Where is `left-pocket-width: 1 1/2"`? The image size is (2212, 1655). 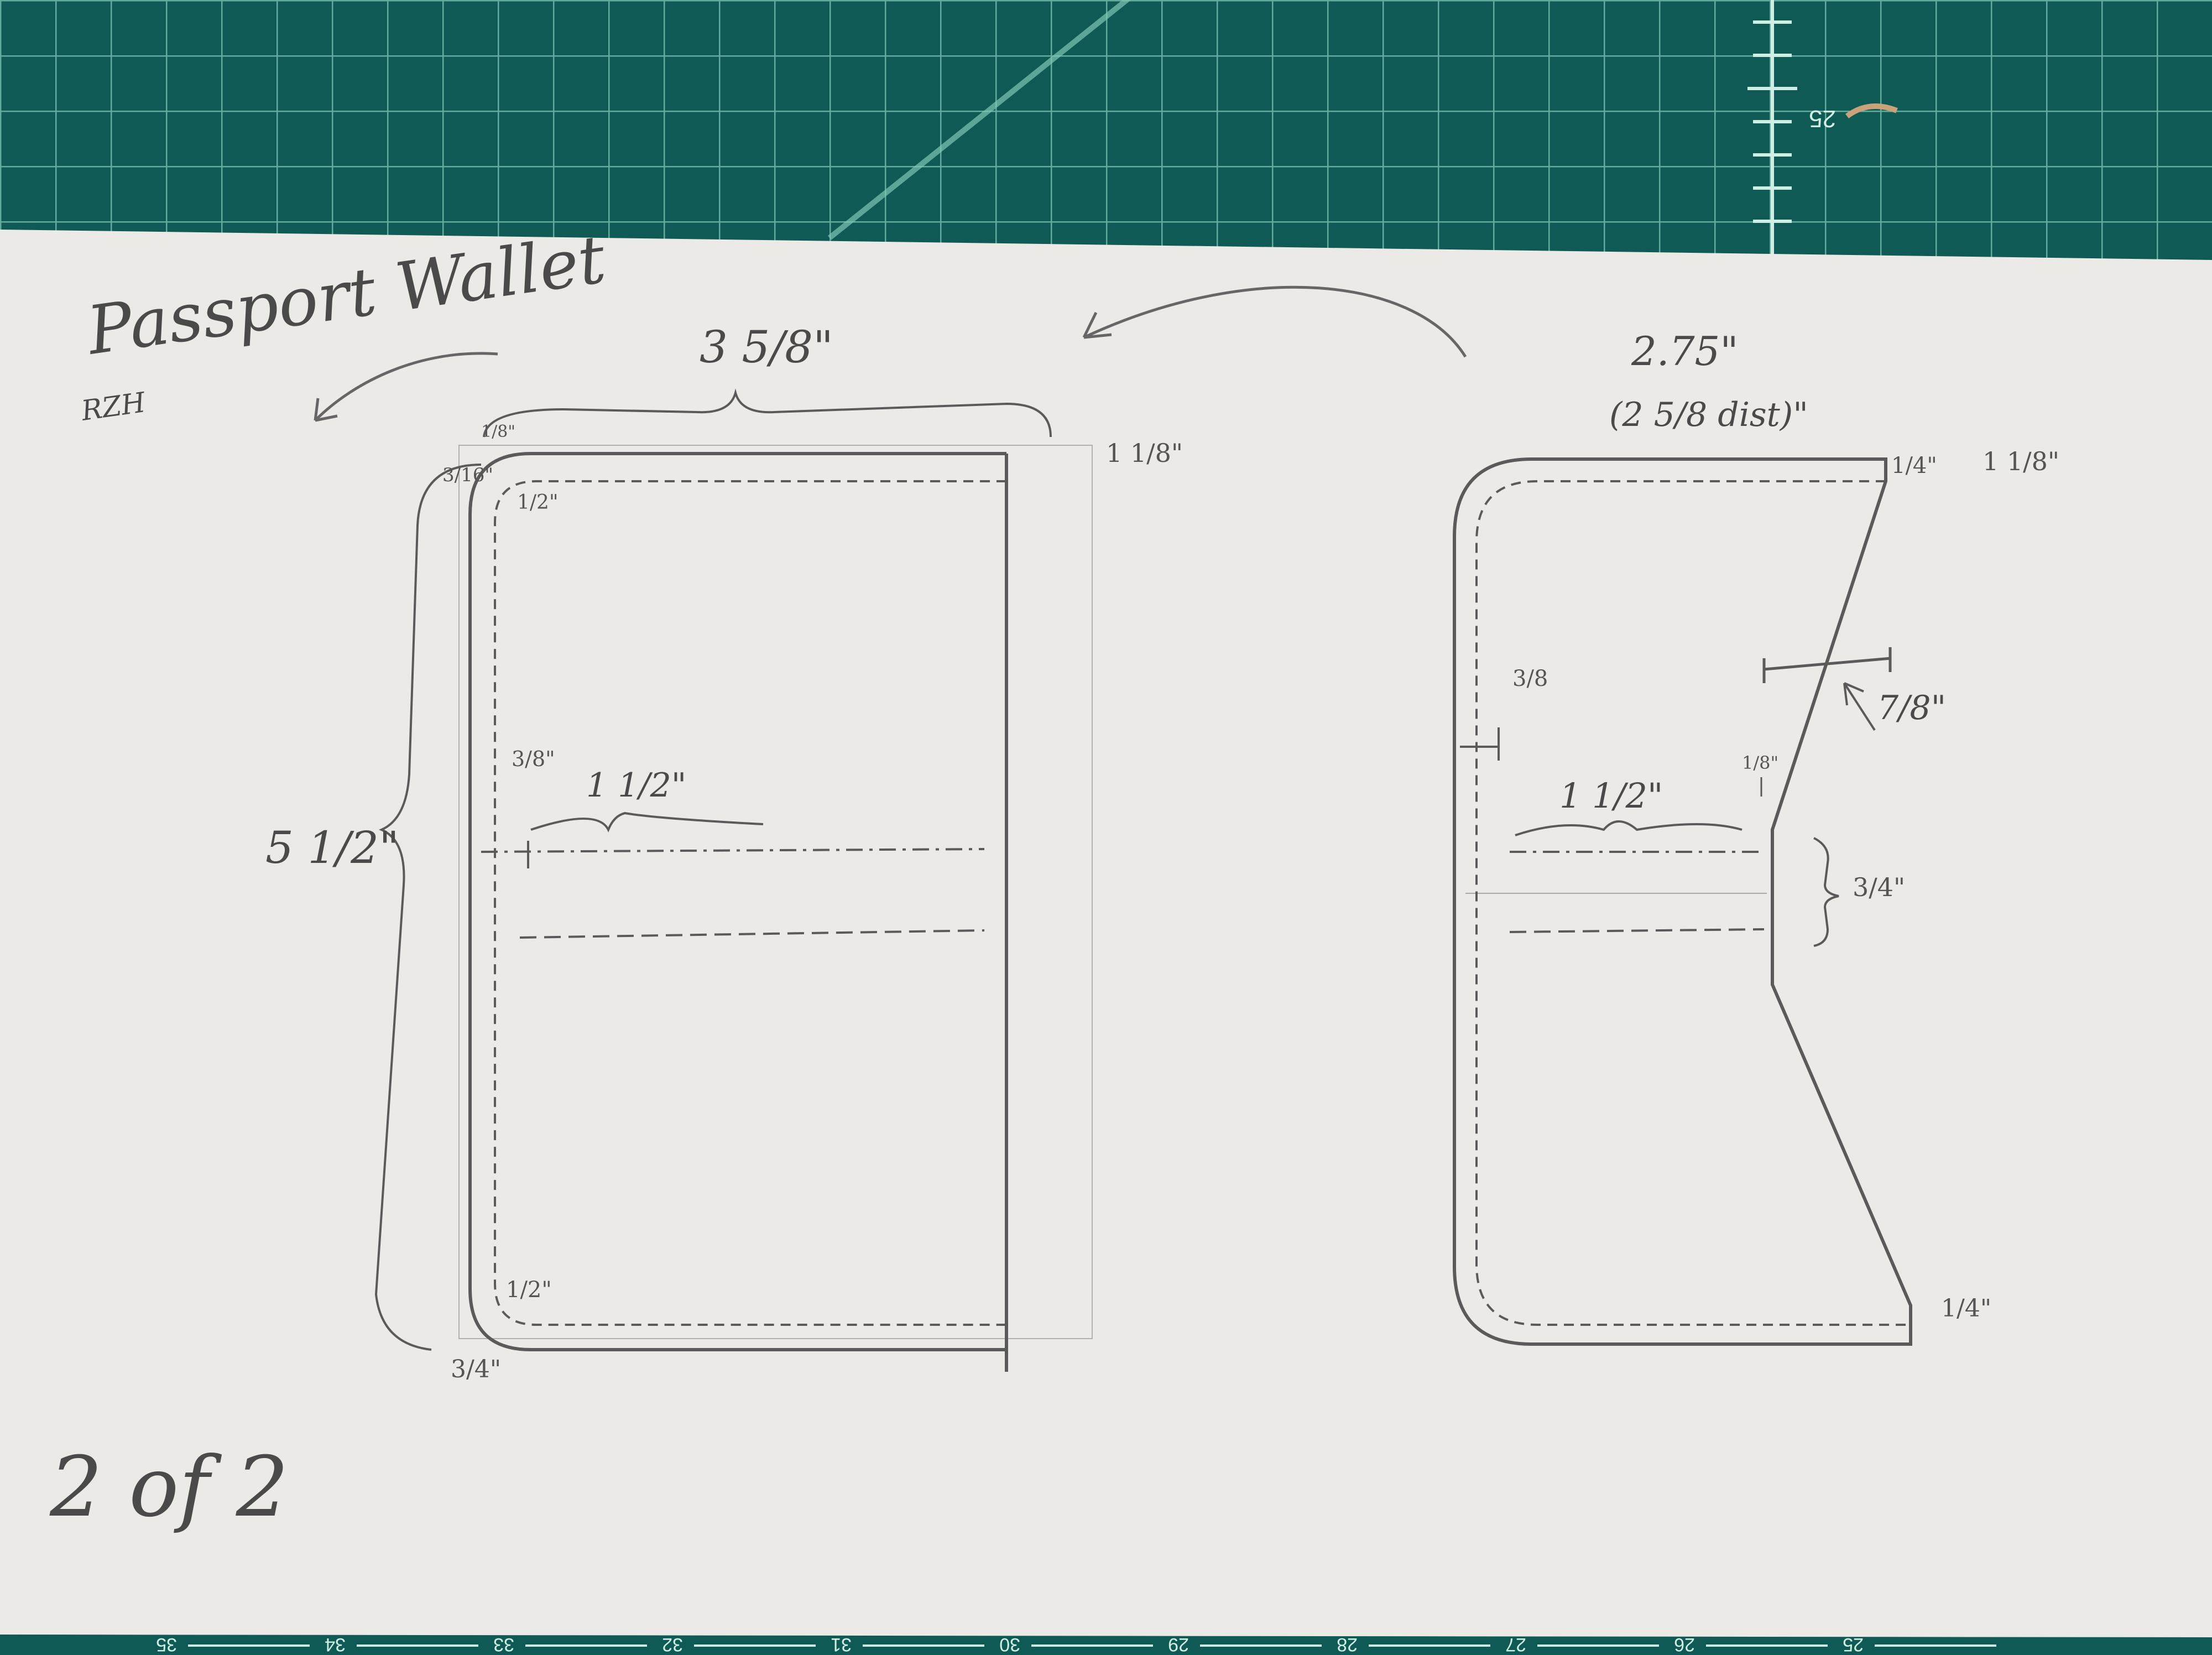 left-pocket-width: 1 1/2" is located at coordinates (636, 785).